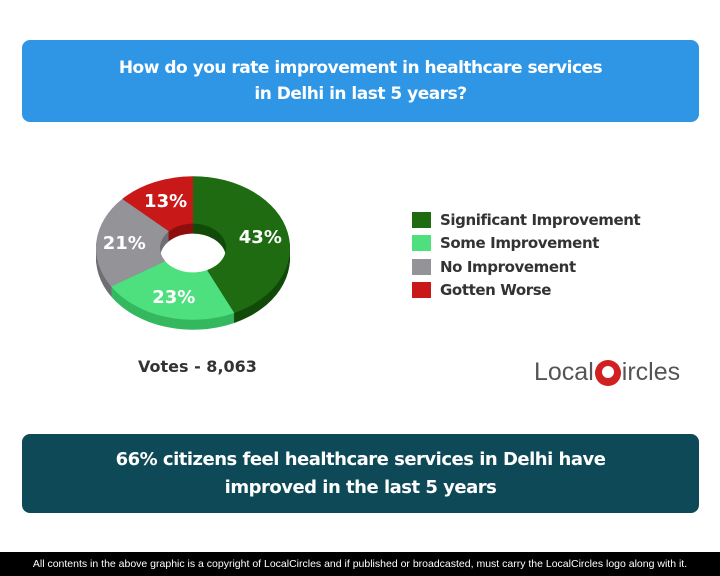  Describe the element at coordinates (651, 372) in the screenshot. I see `logo-text-right: ircles` at that location.